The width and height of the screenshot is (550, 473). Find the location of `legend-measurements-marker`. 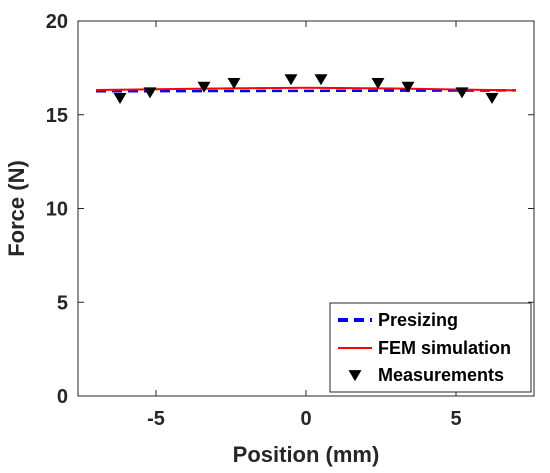

legend-measurements-marker is located at coordinates (355, 376).